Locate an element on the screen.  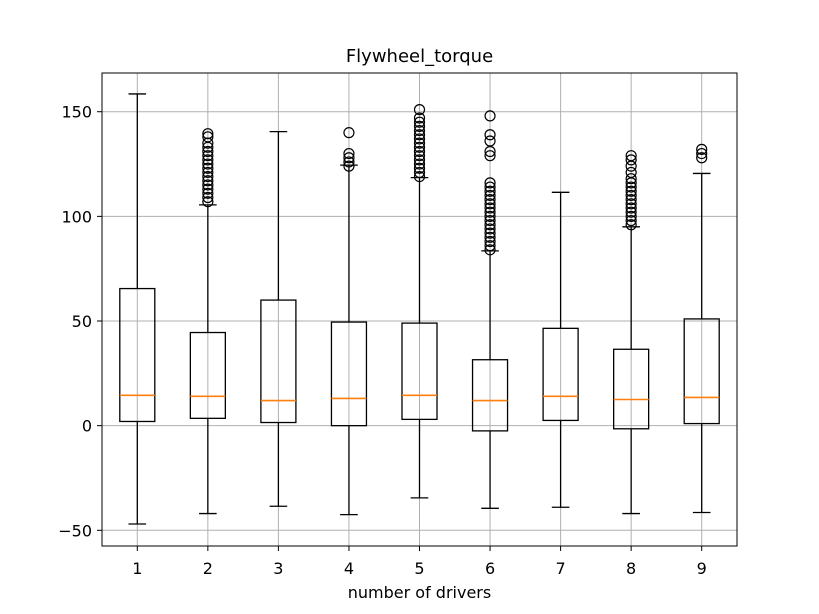
x-tick-label: 7 is located at coordinates (561, 568).